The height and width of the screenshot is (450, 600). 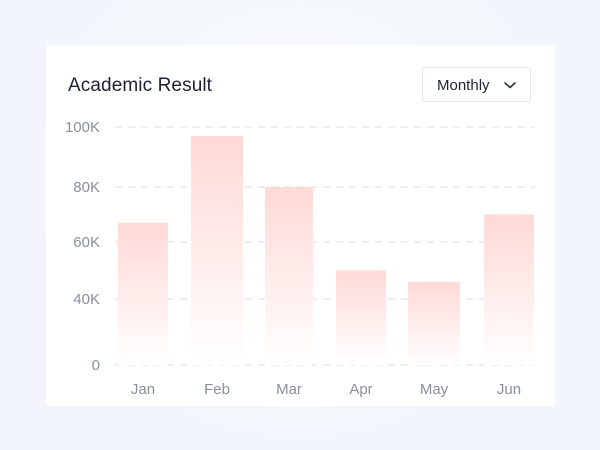 I want to click on x-tick-label: May, so click(x=434, y=389).